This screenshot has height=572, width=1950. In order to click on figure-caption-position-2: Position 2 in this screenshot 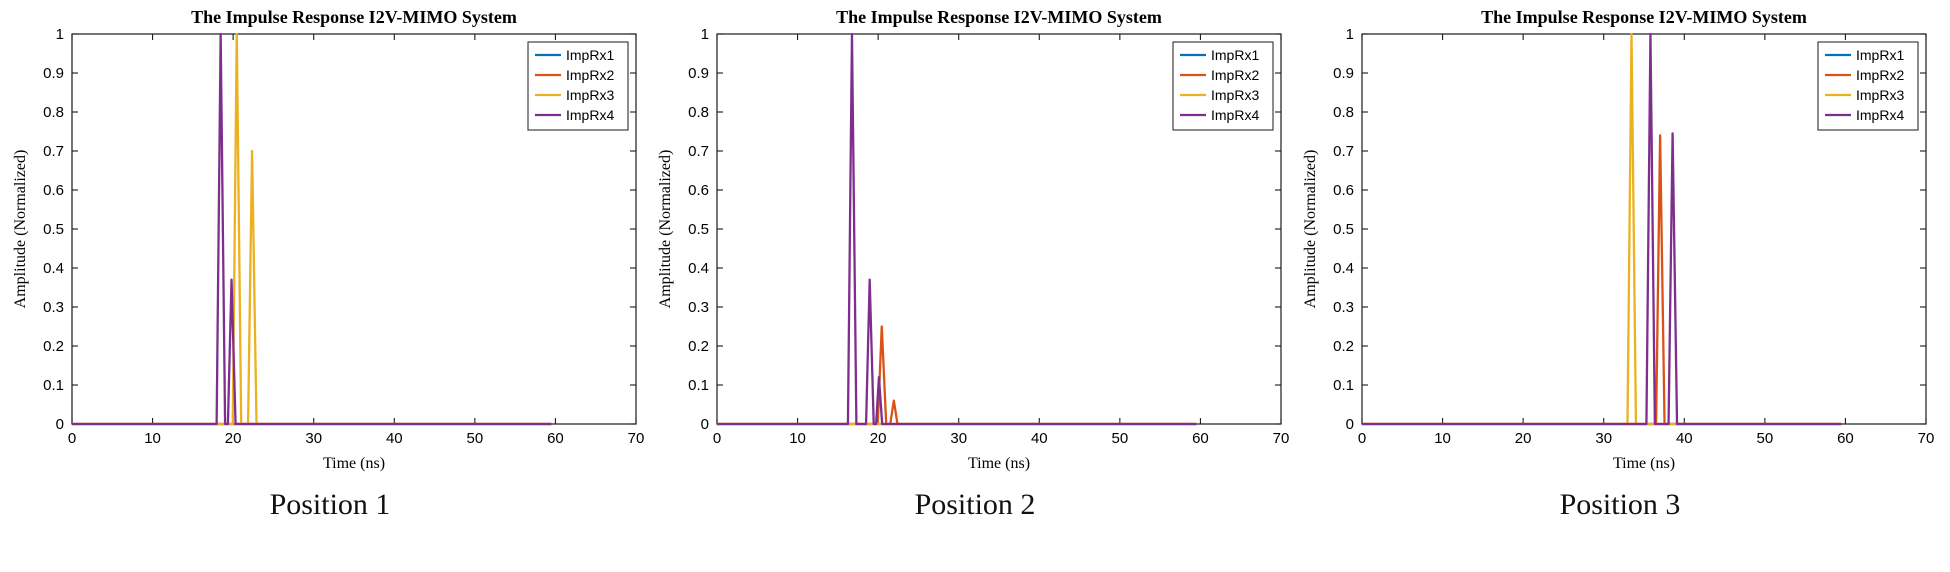, I will do `click(975, 504)`.